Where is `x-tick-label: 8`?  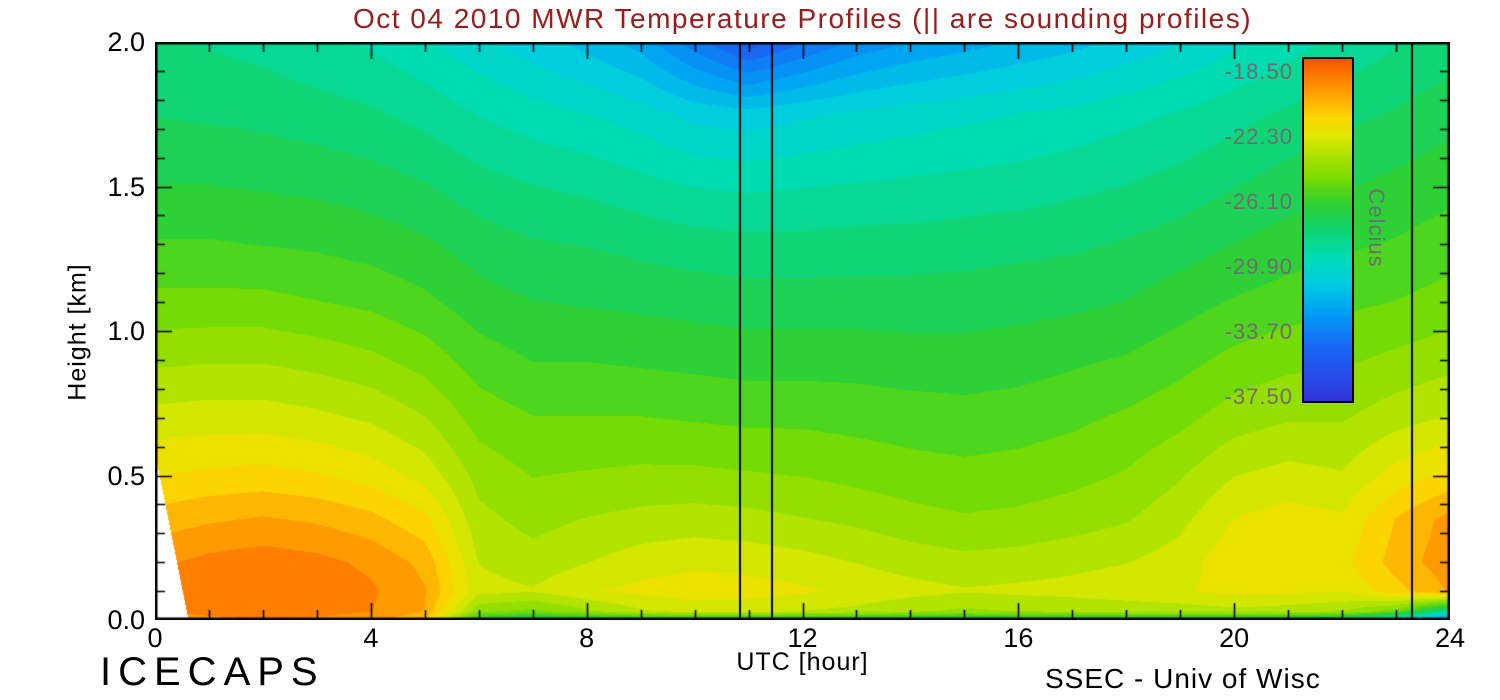 x-tick-label: 8 is located at coordinates (587, 638).